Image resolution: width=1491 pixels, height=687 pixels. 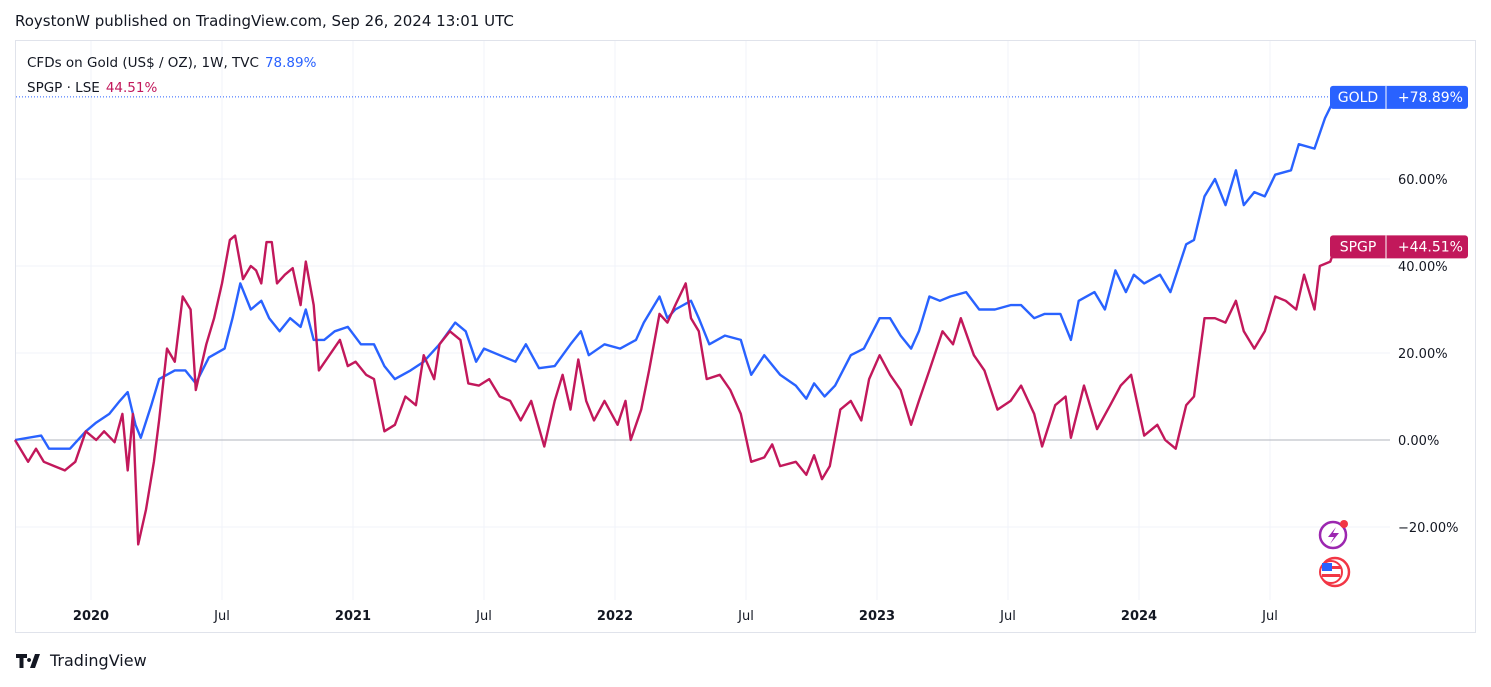 I want to click on tradingview-logo-icon, so click(x=28, y=660).